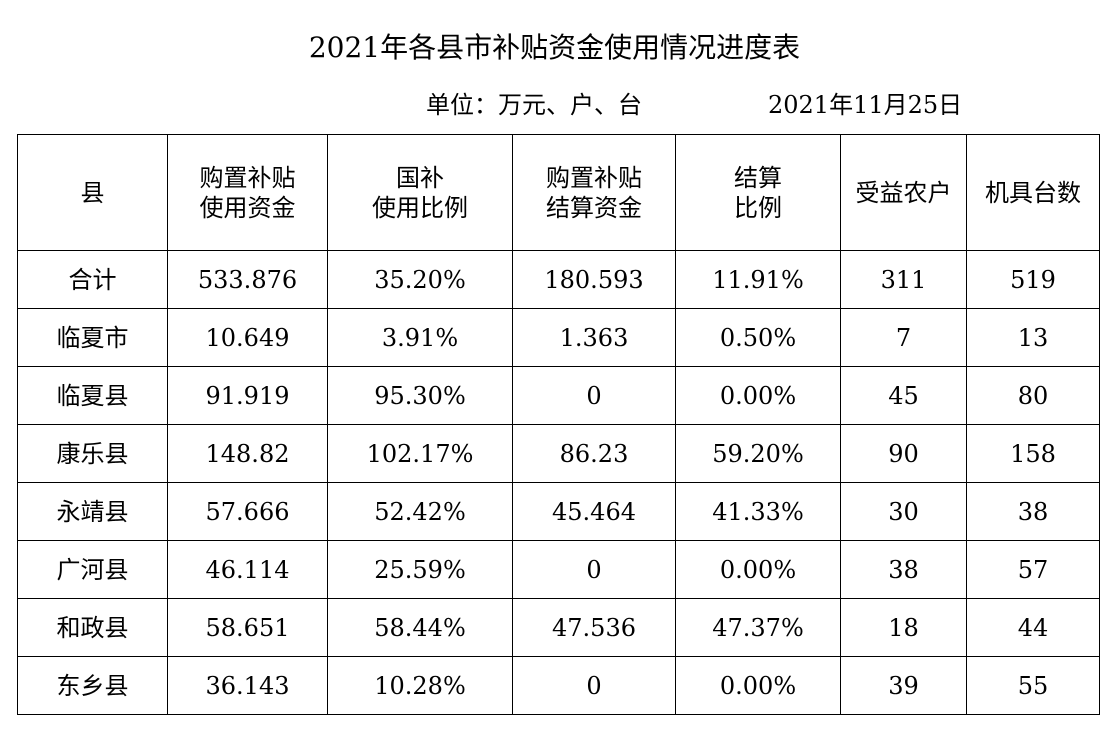  I want to click on header-settlement-funds: 购置补贴 结算资金, so click(594, 192).